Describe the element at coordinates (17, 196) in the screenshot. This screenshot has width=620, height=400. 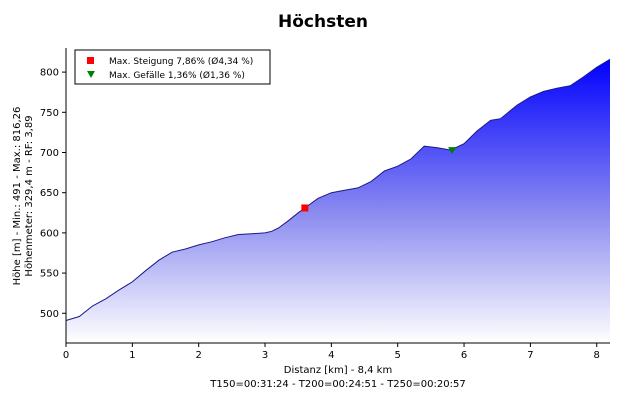
I see `y-axis-label: Höhe [m] - Min.: 491 - Max.: 816,26` at that location.